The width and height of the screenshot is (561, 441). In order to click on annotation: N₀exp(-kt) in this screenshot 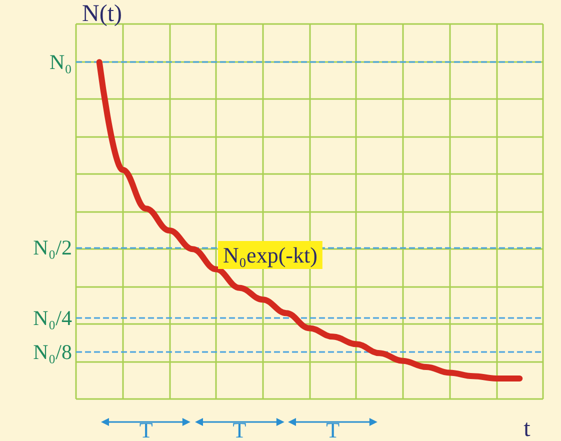, I will do `click(270, 255)`.